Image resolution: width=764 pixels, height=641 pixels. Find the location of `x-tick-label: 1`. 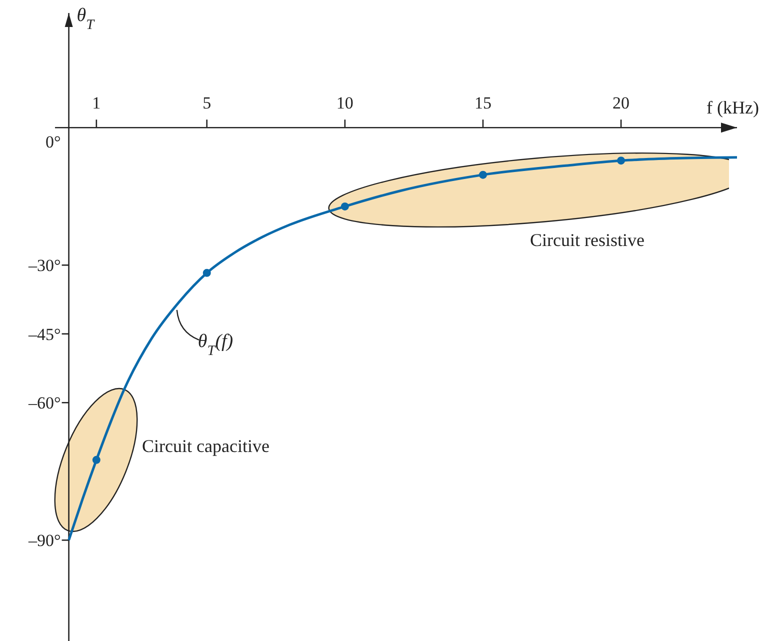

x-tick-label: 1 is located at coordinates (96, 103).